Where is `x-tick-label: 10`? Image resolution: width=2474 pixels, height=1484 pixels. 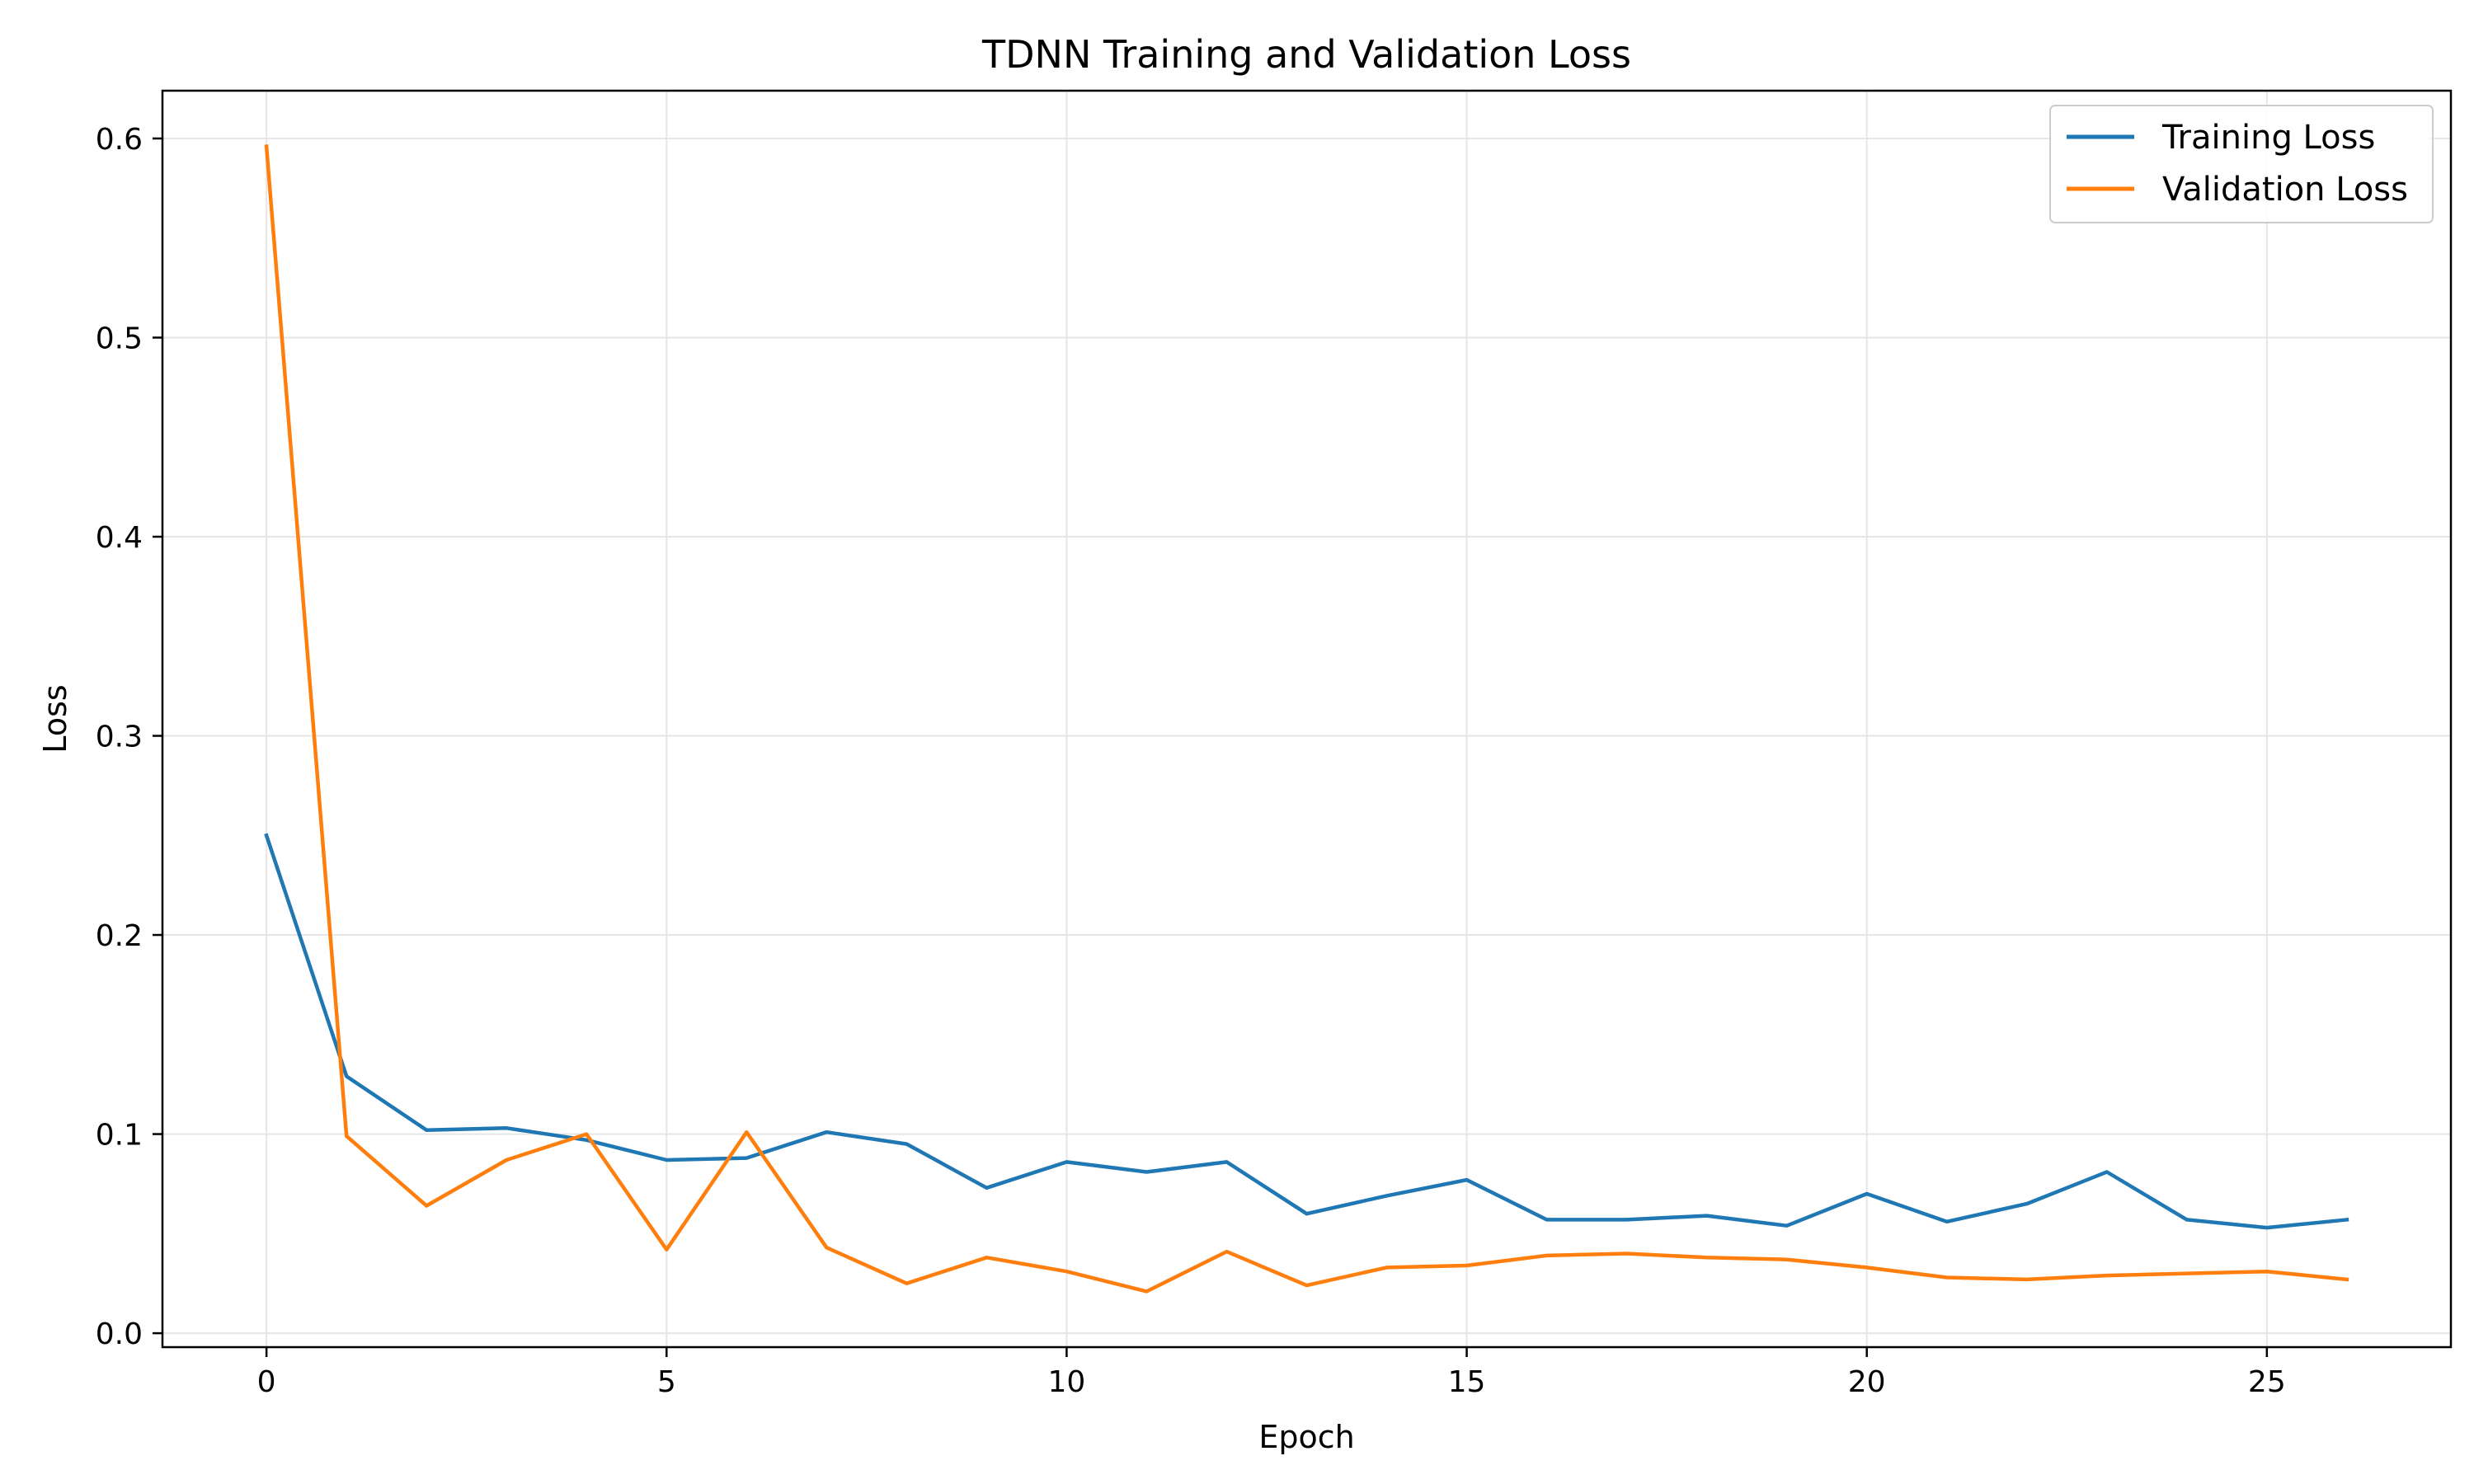
x-tick-label: 10 is located at coordinates (1067, 1382).